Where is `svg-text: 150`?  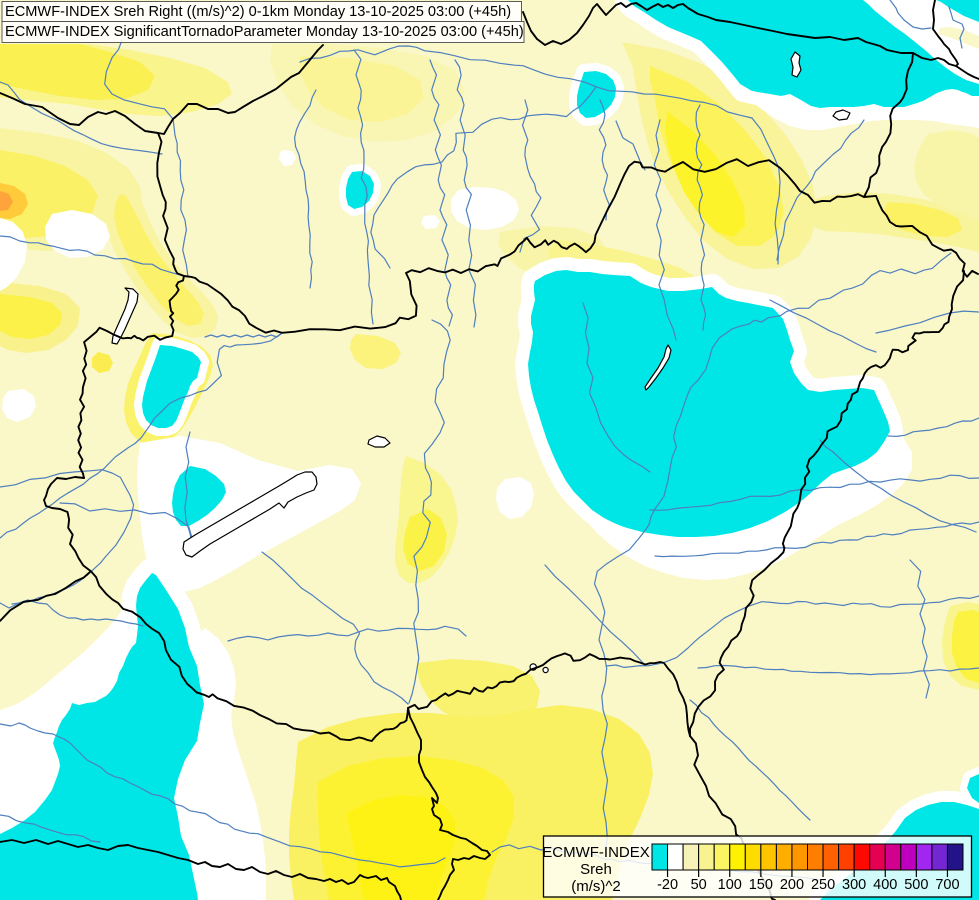
svg-text: 150 is located at coordinates (761, 885).